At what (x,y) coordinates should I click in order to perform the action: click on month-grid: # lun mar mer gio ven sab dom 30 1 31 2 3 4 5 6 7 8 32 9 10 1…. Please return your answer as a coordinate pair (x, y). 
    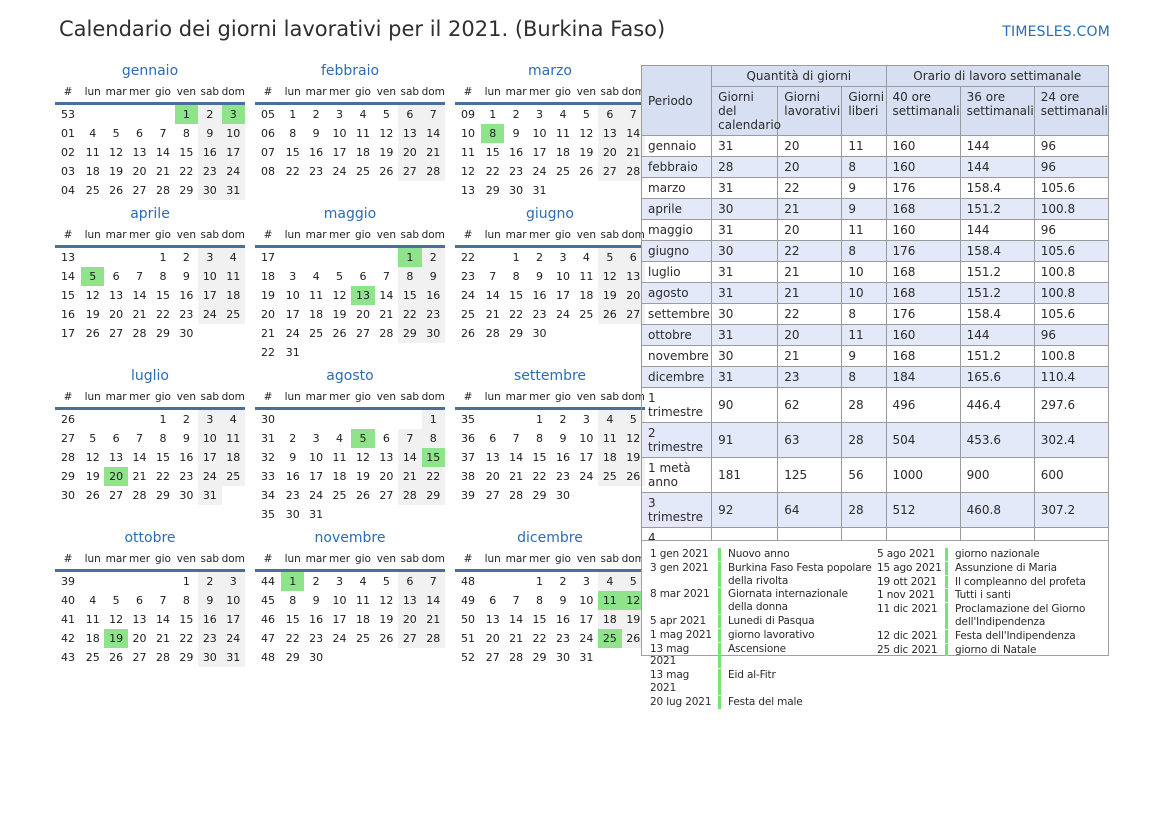
    Looking at the image, I should click on (350, 456).